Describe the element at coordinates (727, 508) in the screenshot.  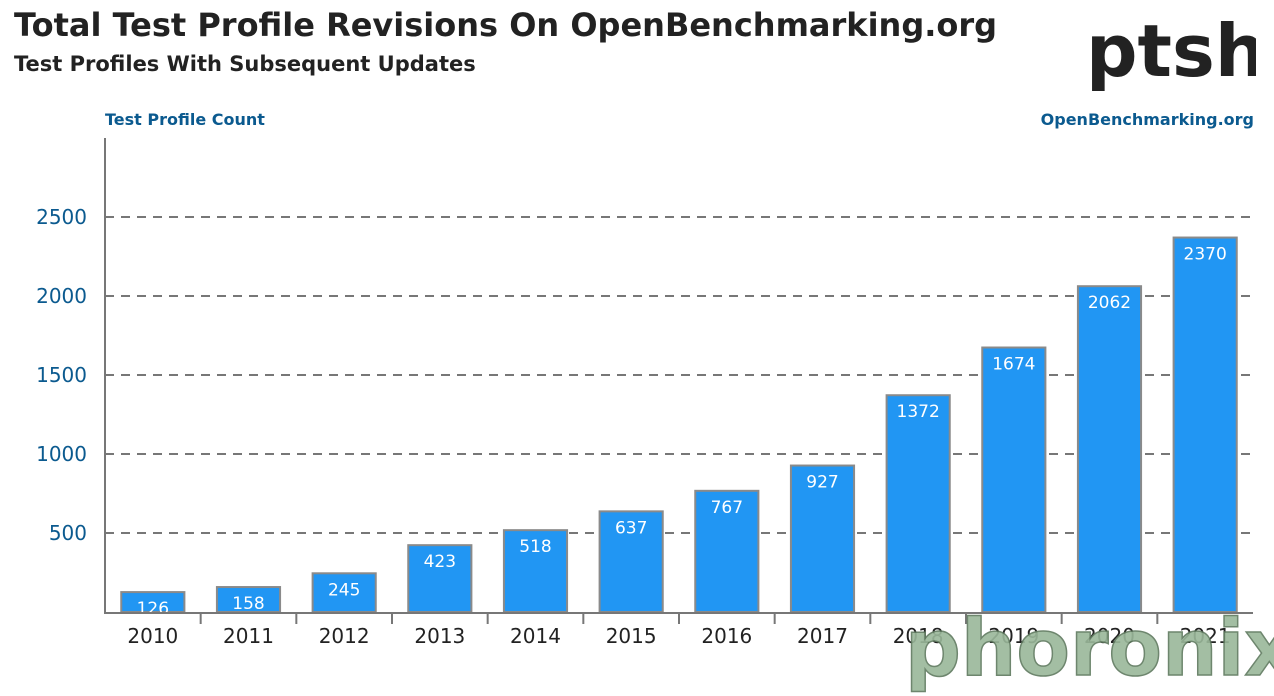
I see `data-label-2016: 767` at that location.